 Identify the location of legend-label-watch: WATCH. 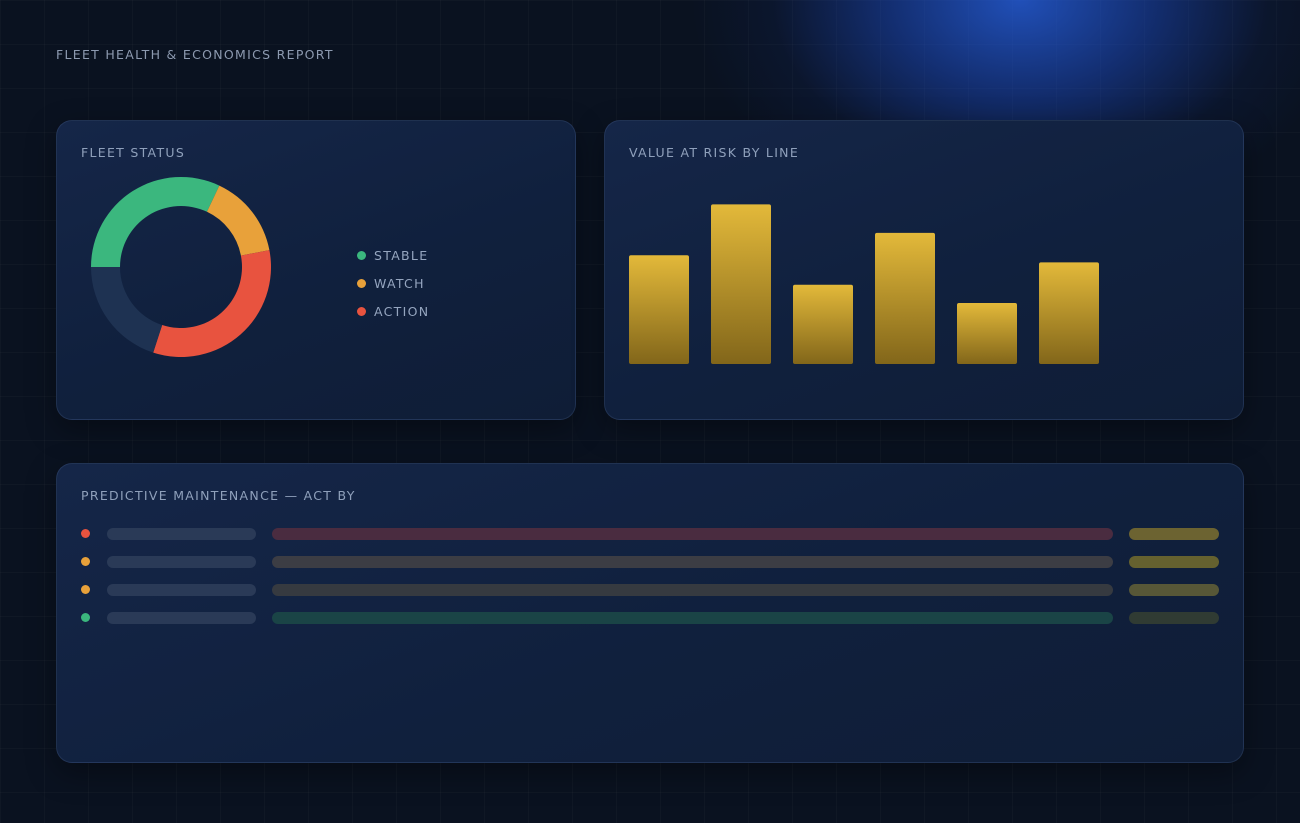
(399, 283).